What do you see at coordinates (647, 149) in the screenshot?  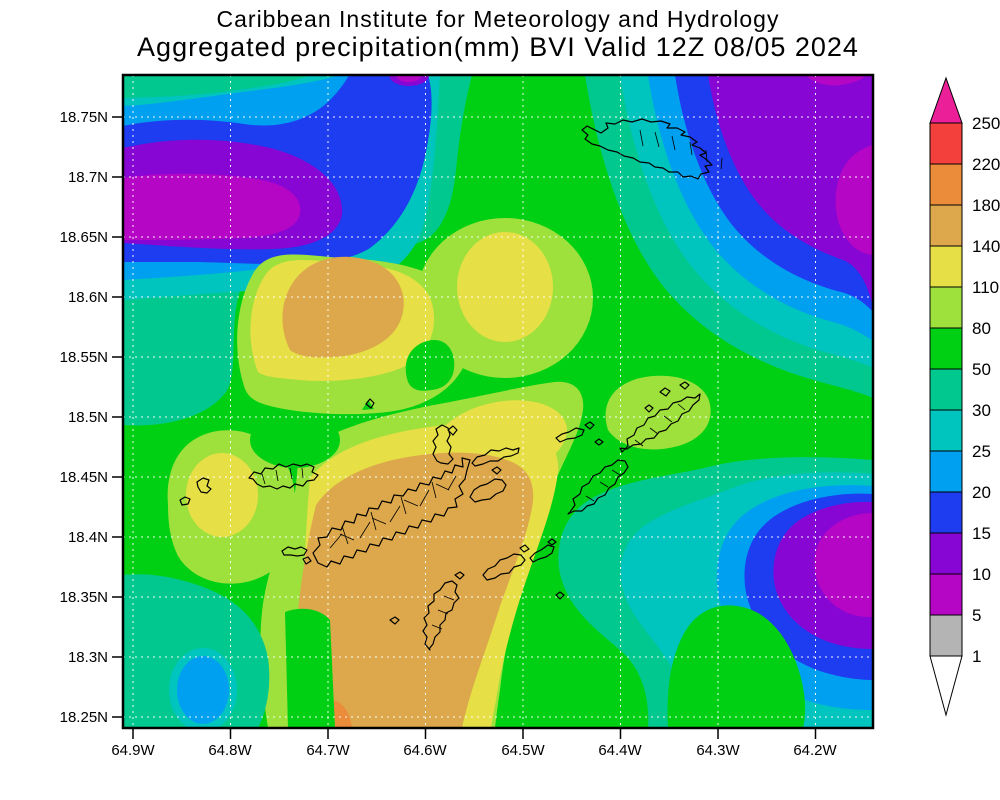 I see `island-anegada` at bounding box center [647, 149].